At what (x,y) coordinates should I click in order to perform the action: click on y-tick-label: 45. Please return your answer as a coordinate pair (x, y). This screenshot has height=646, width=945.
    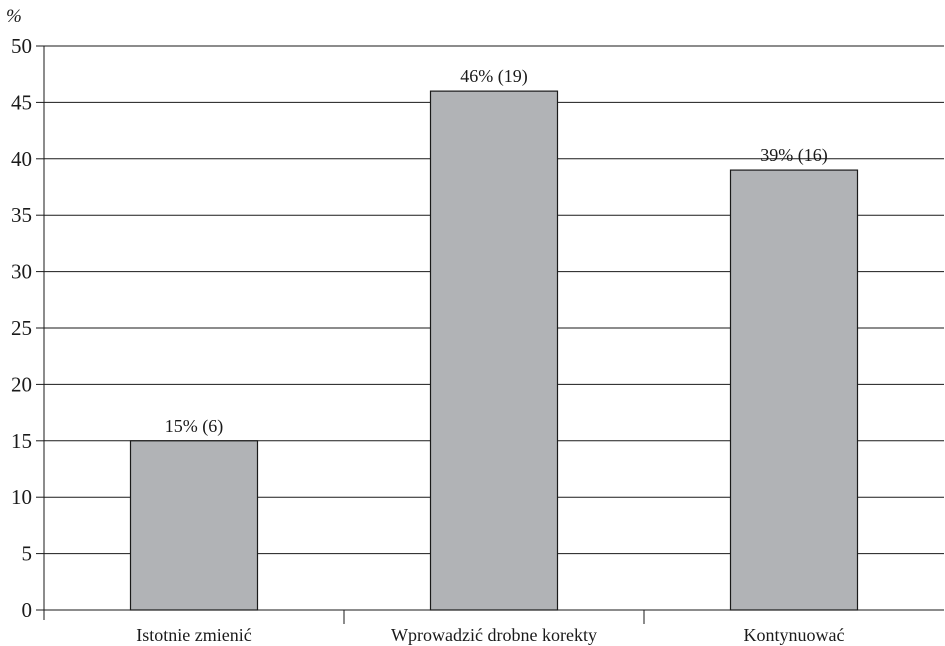
    Looking at the image, I should click on (21, 102).